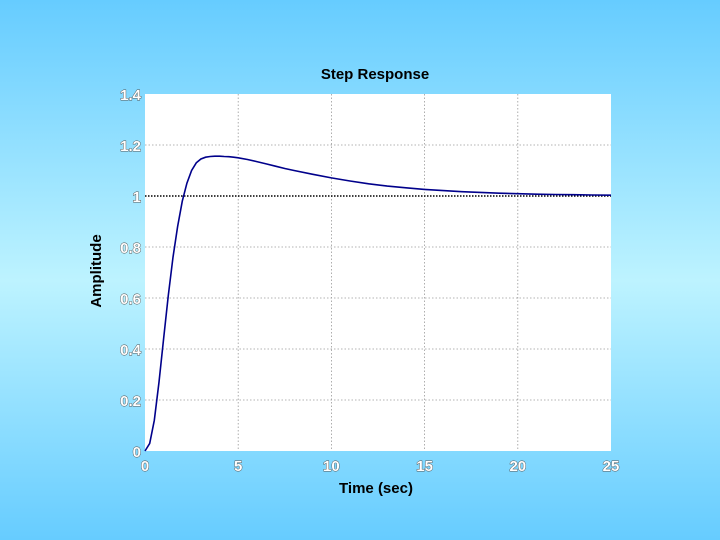 The width and height of the screenshot is (720, 540). Describe the element at coordinates (130, 401) in the screenshot. I see `y-tick-label: 0.2` at that location.